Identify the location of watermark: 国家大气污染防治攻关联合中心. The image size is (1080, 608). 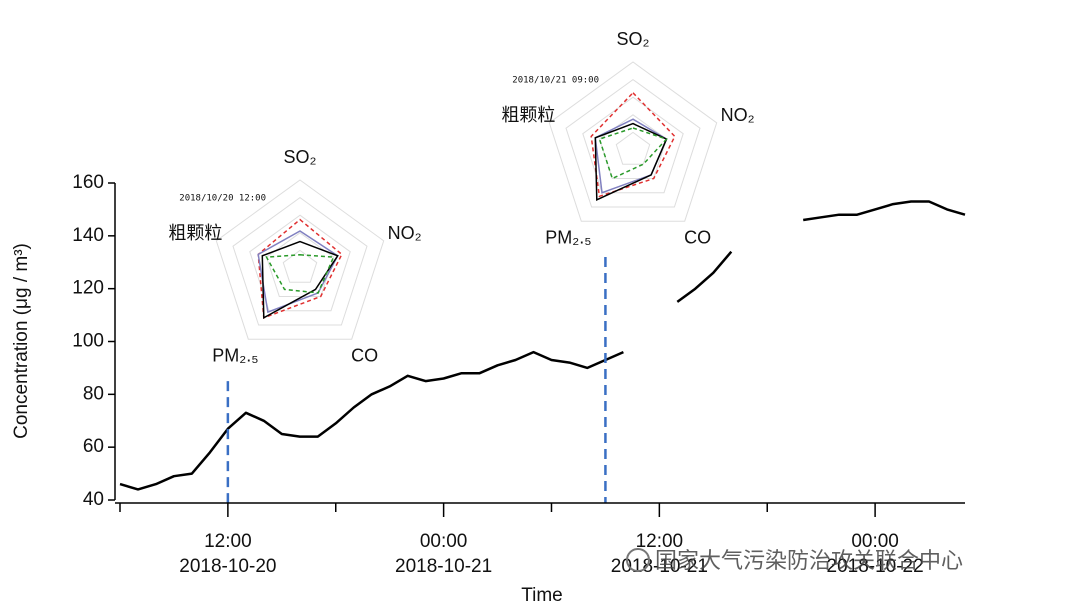
(794, 560).